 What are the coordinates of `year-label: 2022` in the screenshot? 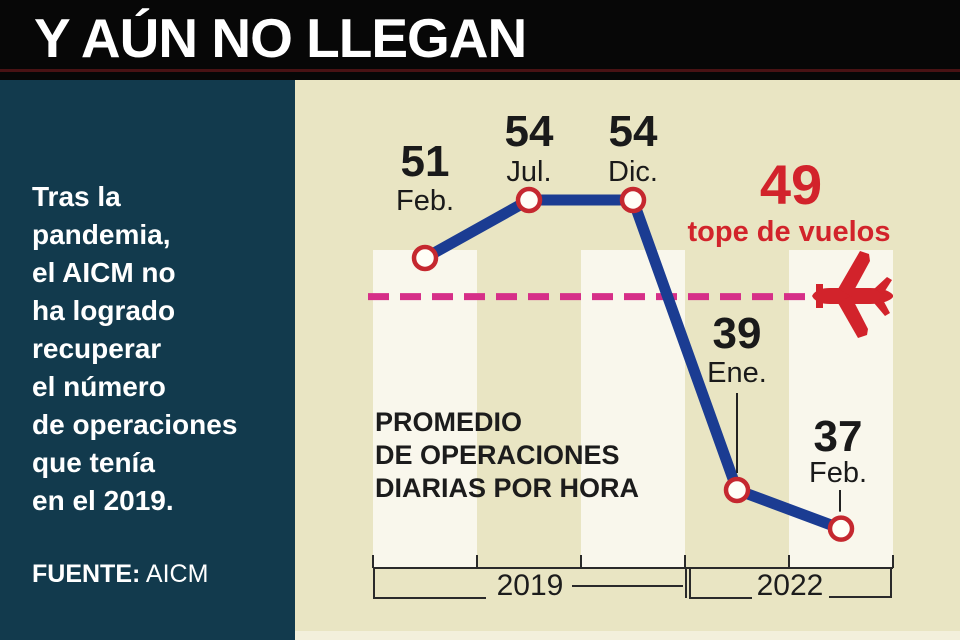 It's located at (790, 585).